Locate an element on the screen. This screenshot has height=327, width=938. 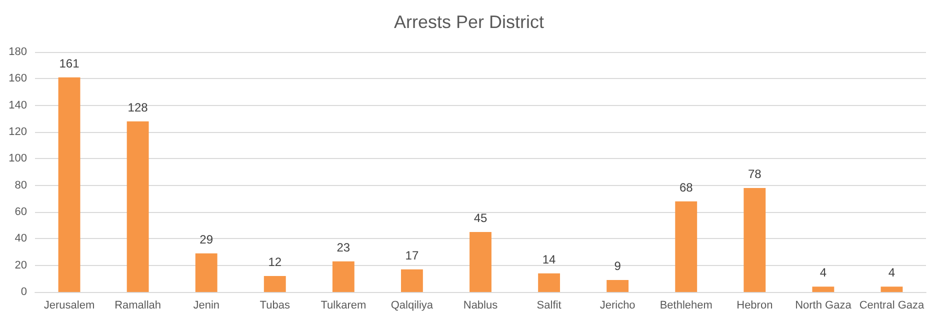
x-tick-label: Qalqiliya is located at coordinates (412, 306).